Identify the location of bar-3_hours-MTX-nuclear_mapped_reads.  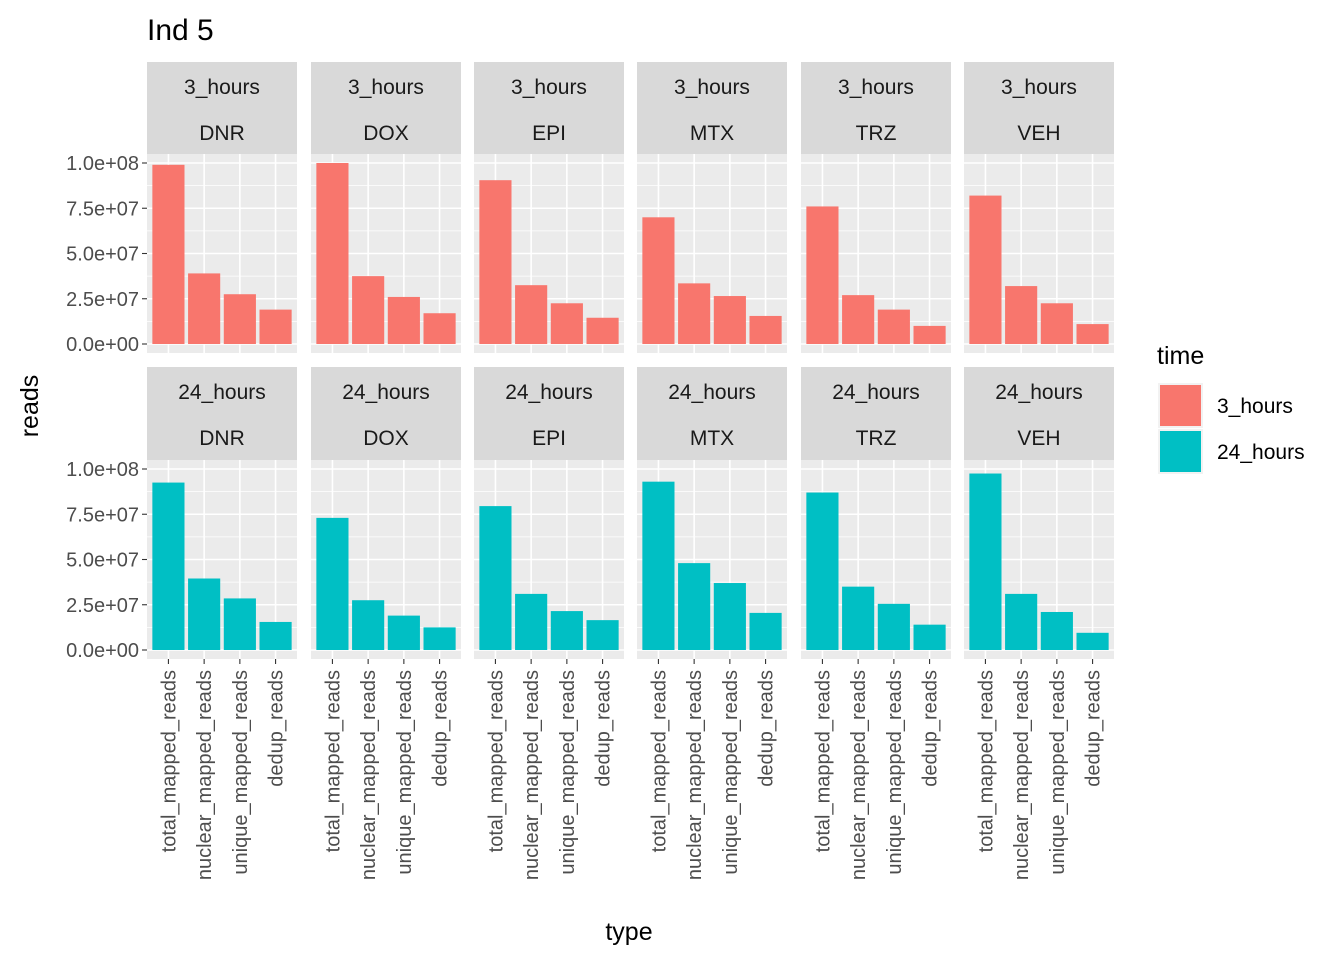
(694, 313).